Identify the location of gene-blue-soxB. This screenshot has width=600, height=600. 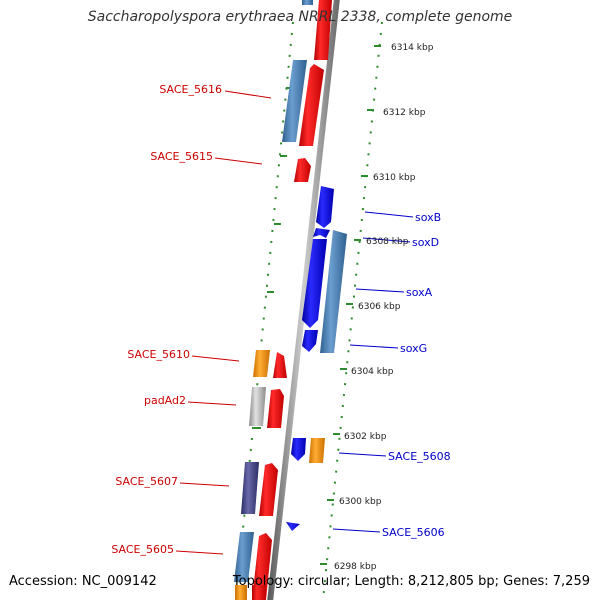
(325, 207).